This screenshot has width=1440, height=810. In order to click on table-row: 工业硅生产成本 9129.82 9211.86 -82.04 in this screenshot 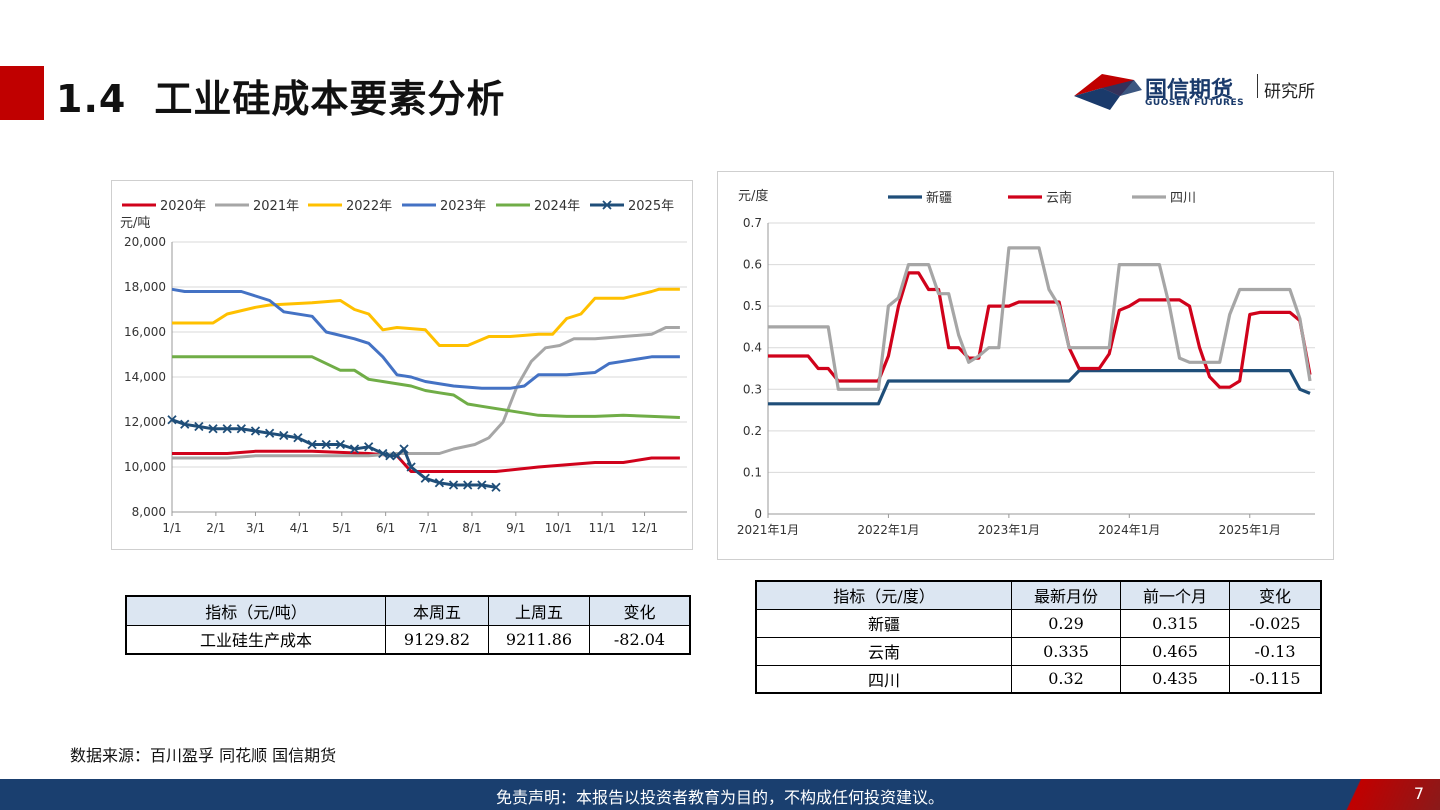, I will do `click(408, 639)`.